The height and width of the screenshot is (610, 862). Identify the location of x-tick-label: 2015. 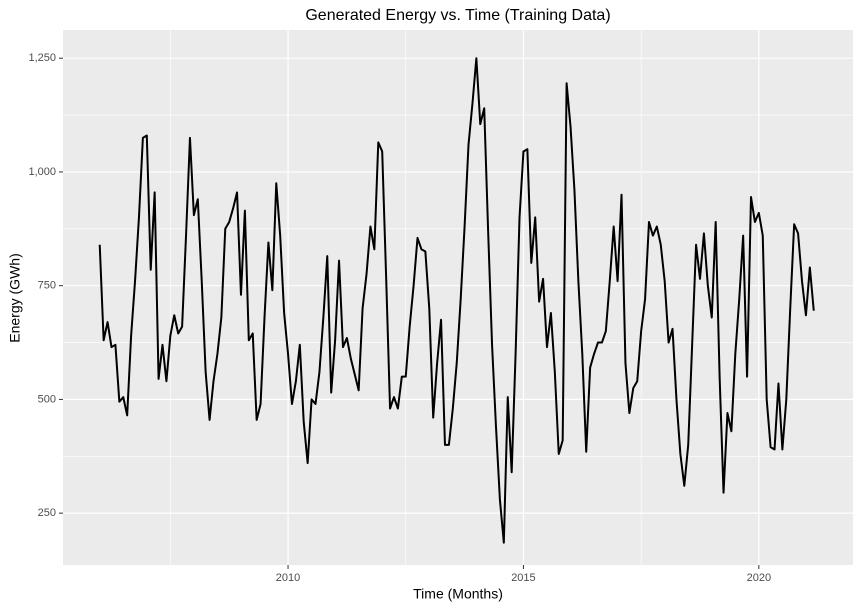
(523, 578).